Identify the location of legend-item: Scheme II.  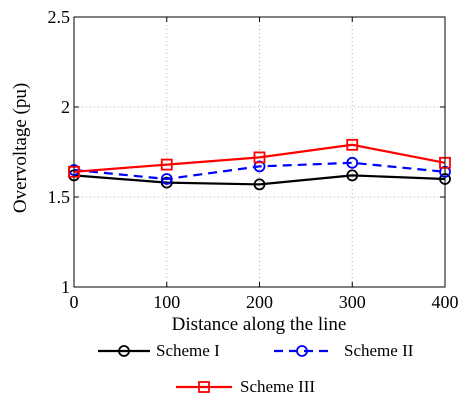
(344, 350).